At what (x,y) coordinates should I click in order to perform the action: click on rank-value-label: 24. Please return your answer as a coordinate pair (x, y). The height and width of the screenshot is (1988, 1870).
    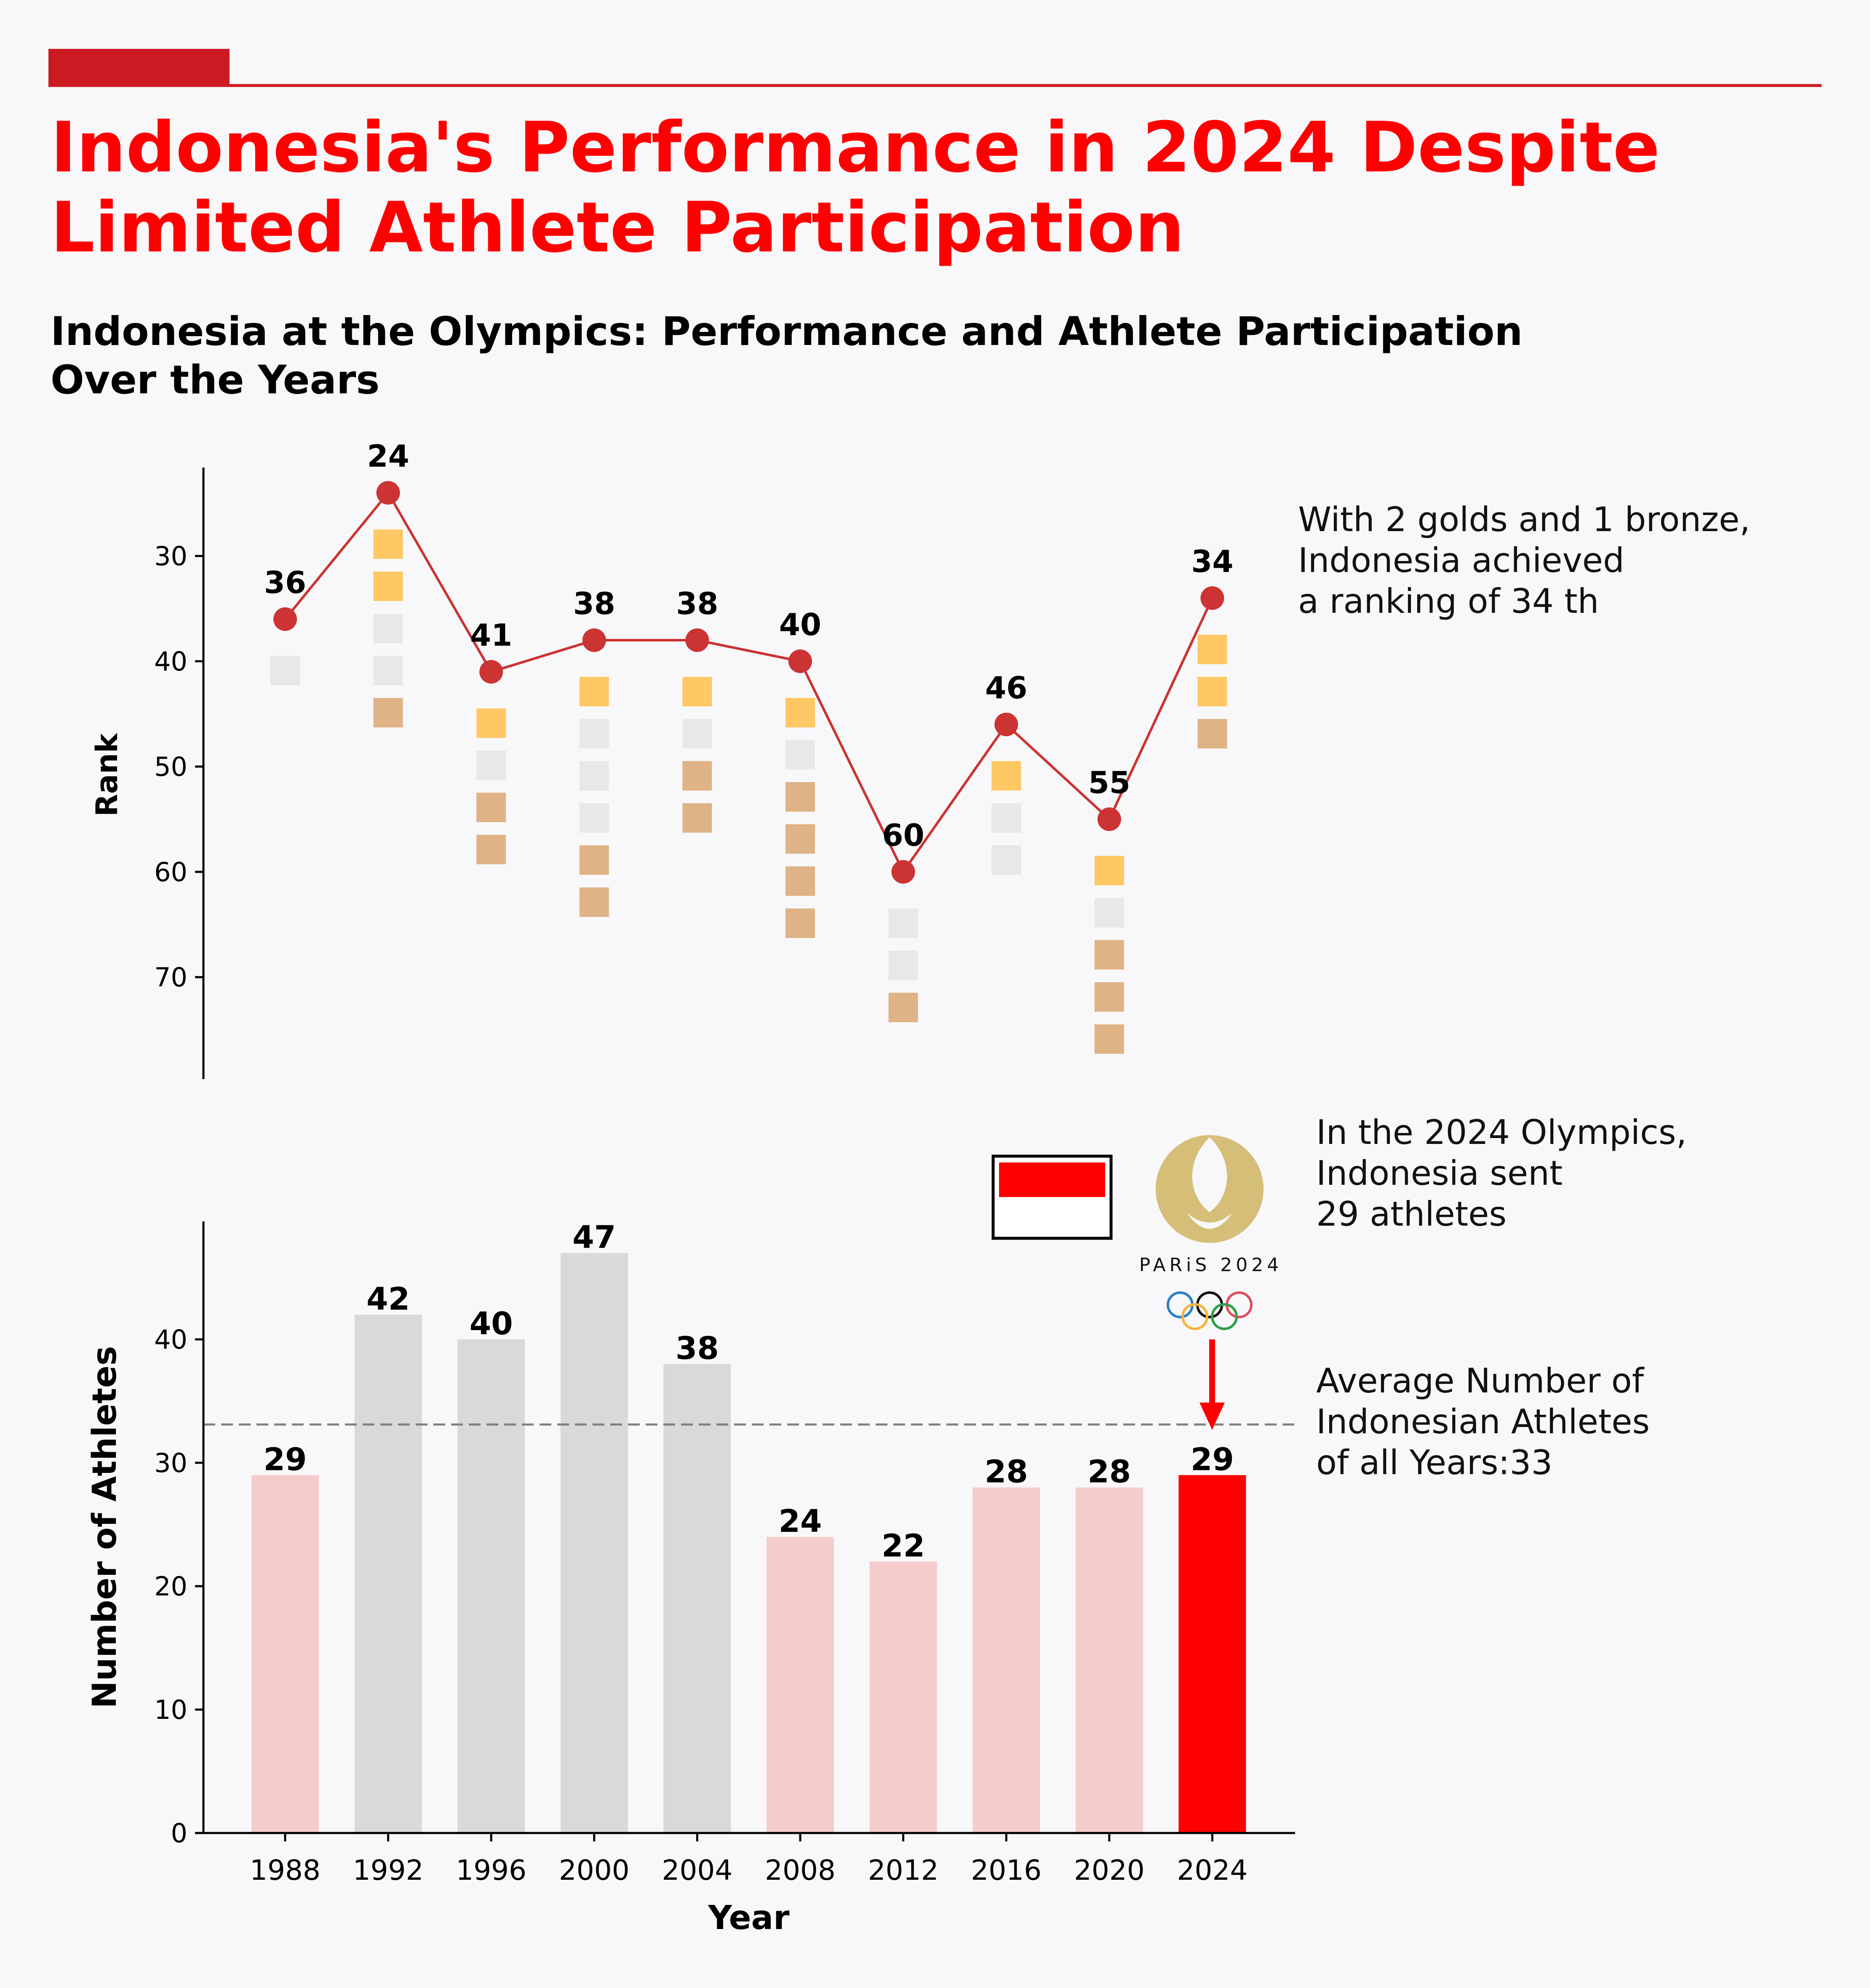
    Looking at the image, I should click on (388, 456).